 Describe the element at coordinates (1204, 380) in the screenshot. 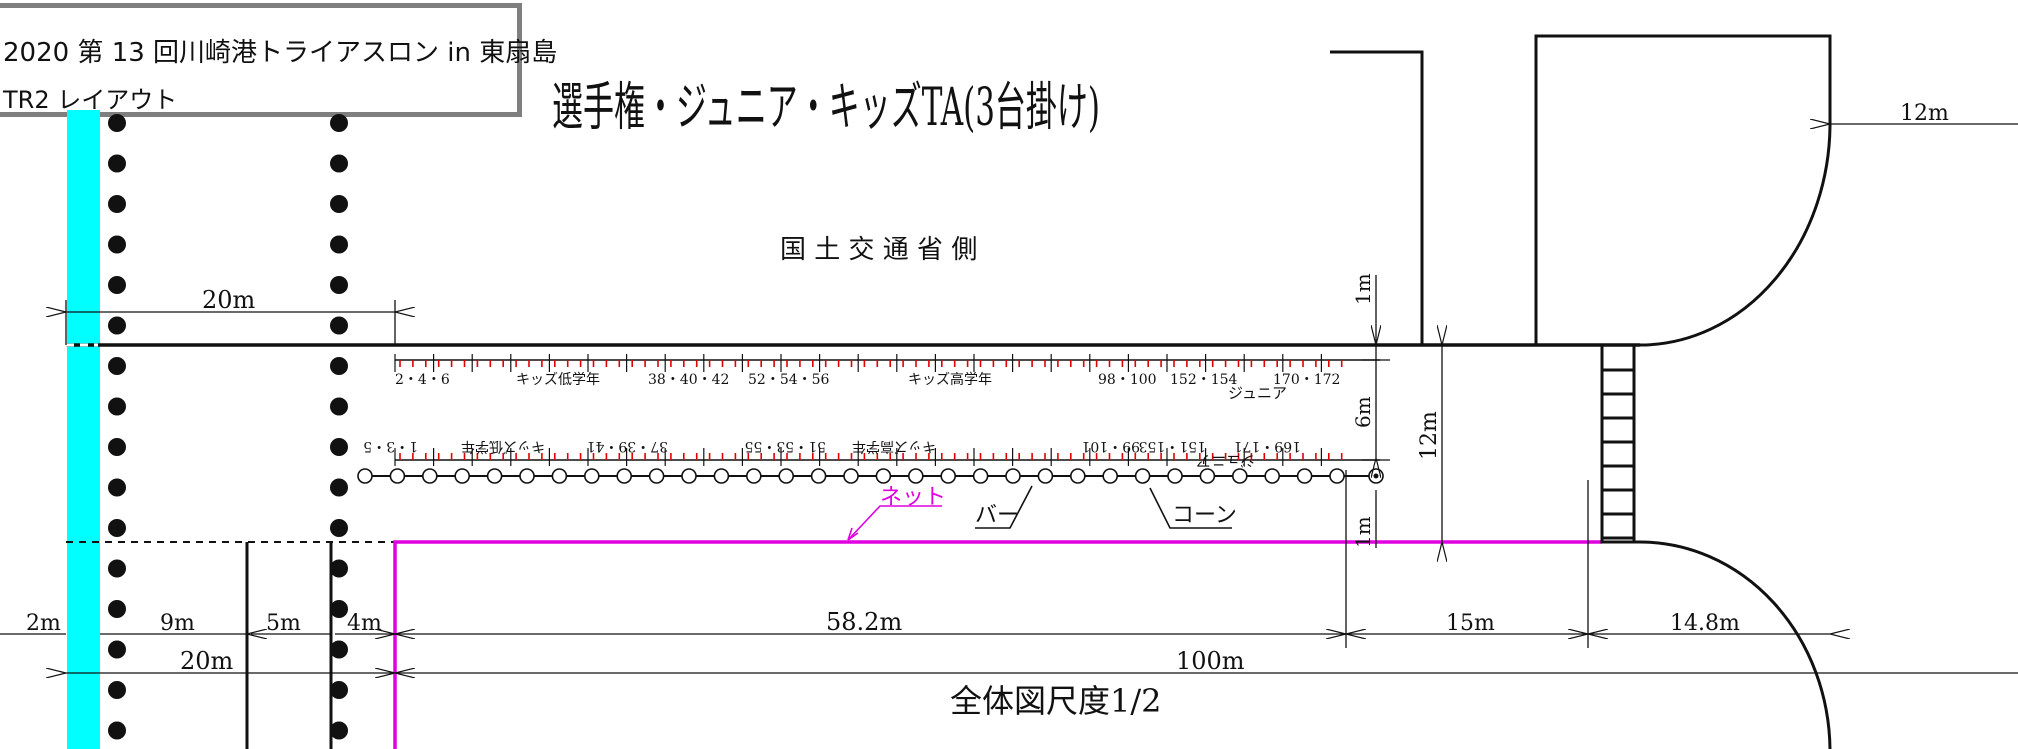

I see `rack-top-label: 152・154` at that location.